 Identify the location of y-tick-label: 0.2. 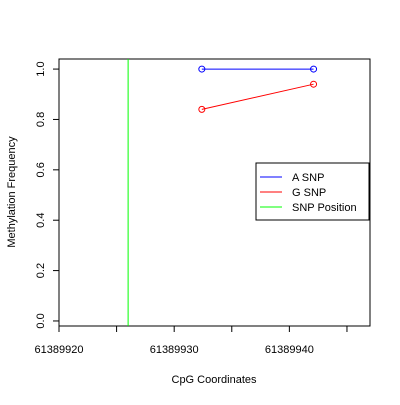
(41, 270).